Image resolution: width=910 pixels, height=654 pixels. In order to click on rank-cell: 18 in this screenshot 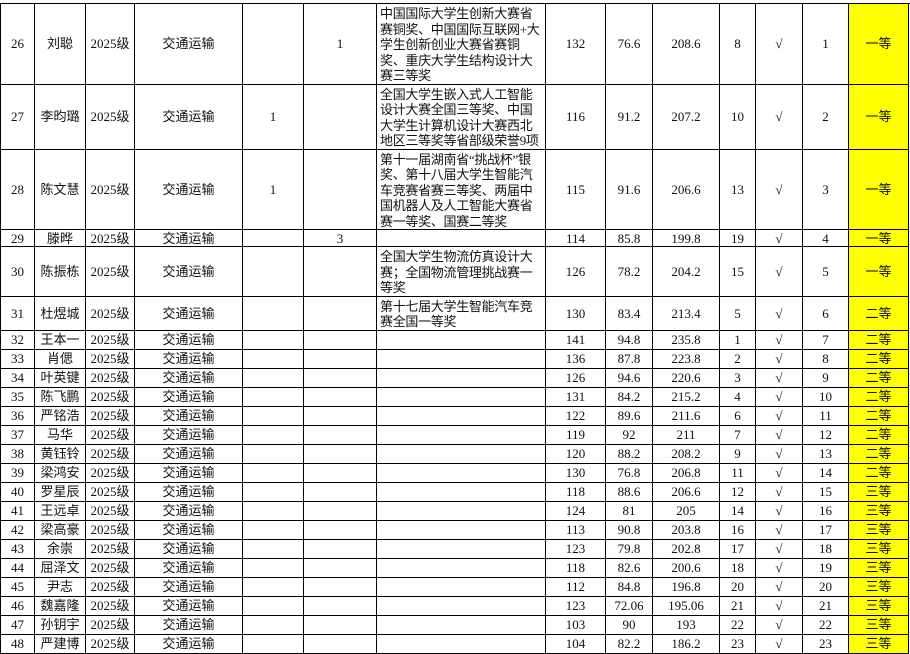, I will do `click(737, 567)`.